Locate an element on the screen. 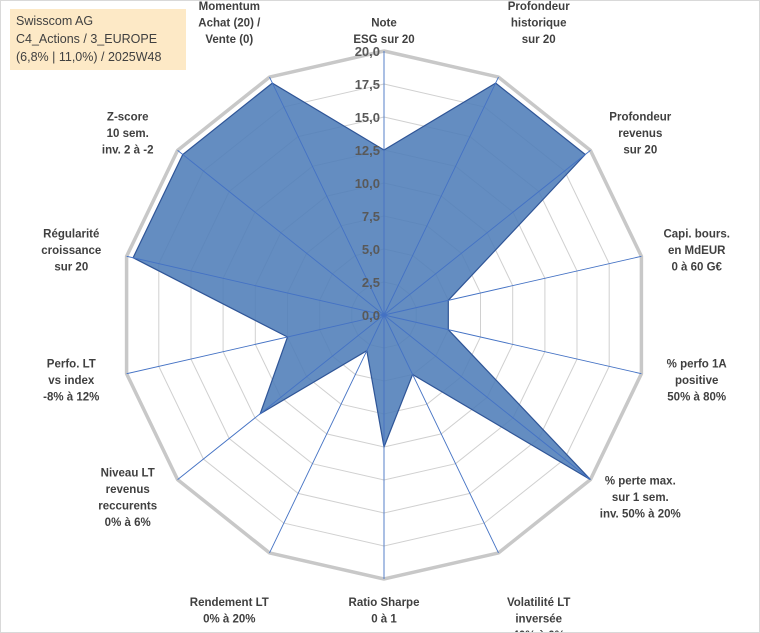 This screenshot has width=760, height=633. tick-label: 10,0 is located at coordinates (367, 183).